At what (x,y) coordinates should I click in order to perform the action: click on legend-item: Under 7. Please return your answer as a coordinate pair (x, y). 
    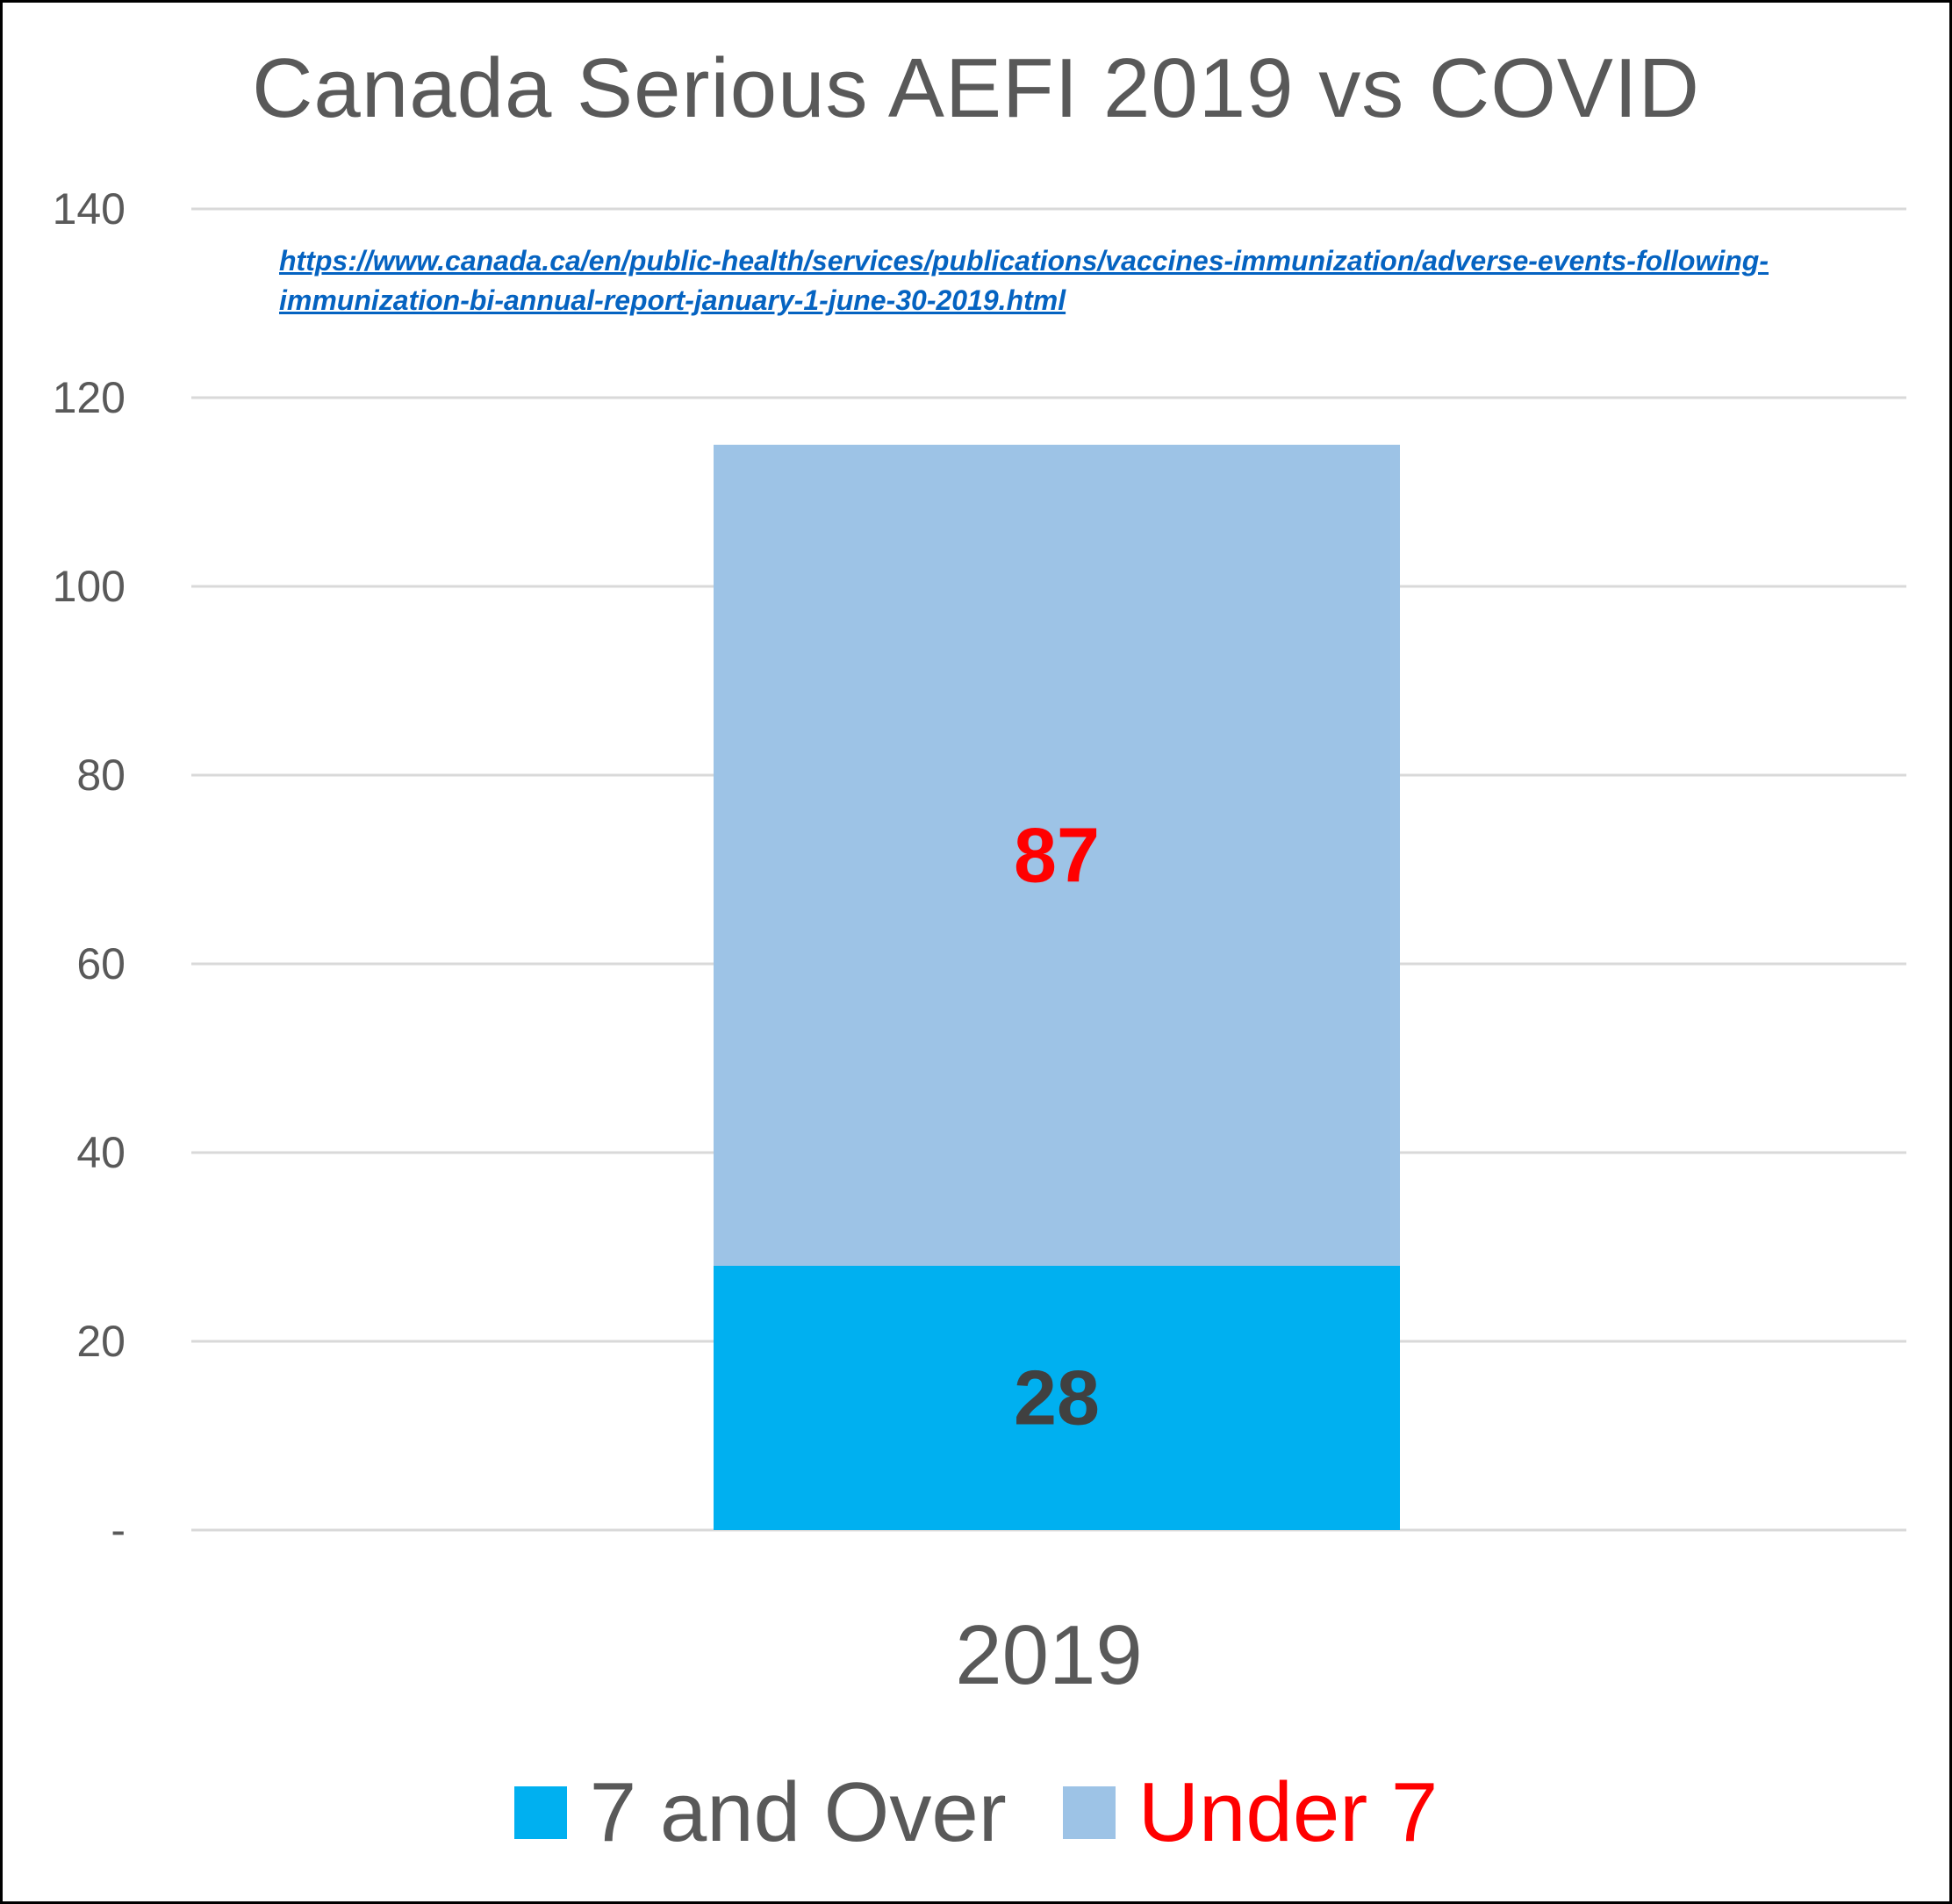
    Looking at the image, I should click on (1250, 1812).